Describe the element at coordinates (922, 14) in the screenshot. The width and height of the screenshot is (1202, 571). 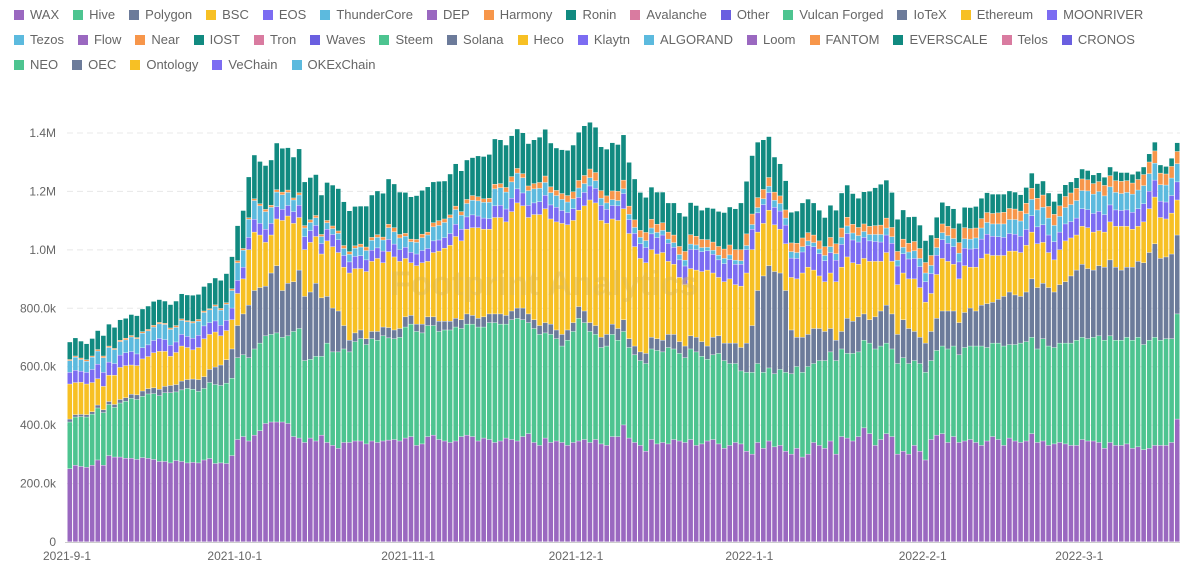
I see `legend-item: IoTeX` at that location.